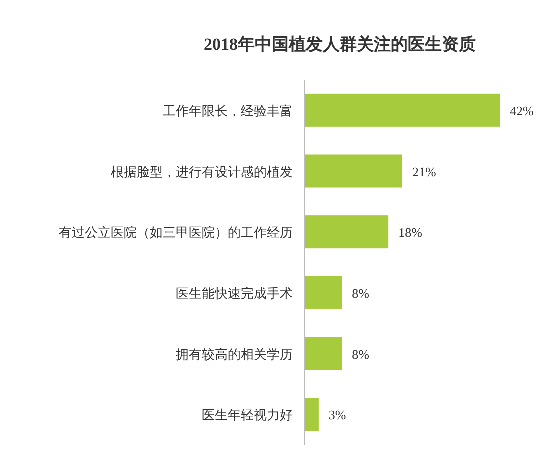  I want to click on y-tick-label: 有过公立医院（如三甲医院）的工作经历, so click(176, 232).